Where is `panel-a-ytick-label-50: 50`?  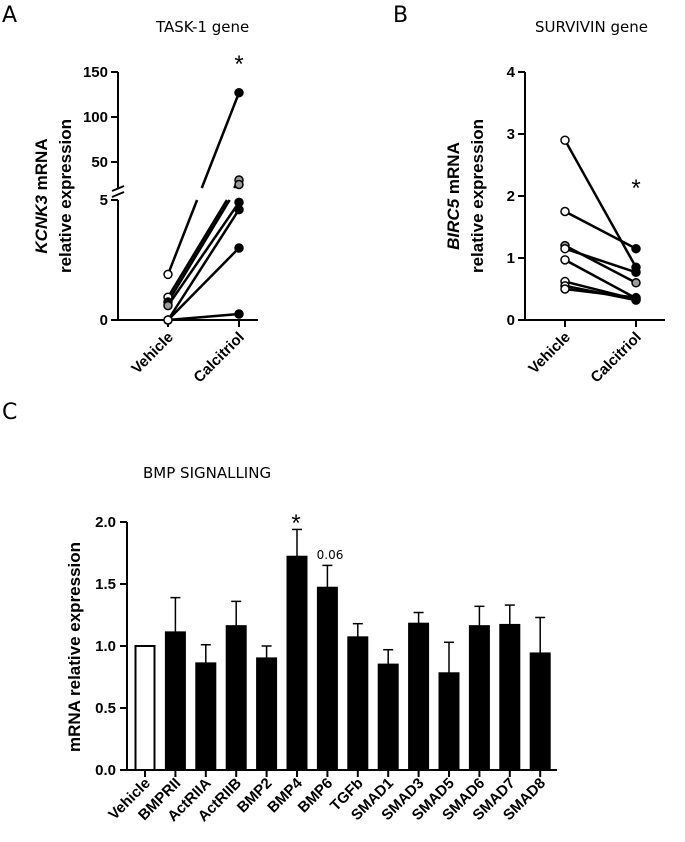
panel-a-ytick-label-50: 50 is located at coordinates (99, 162).